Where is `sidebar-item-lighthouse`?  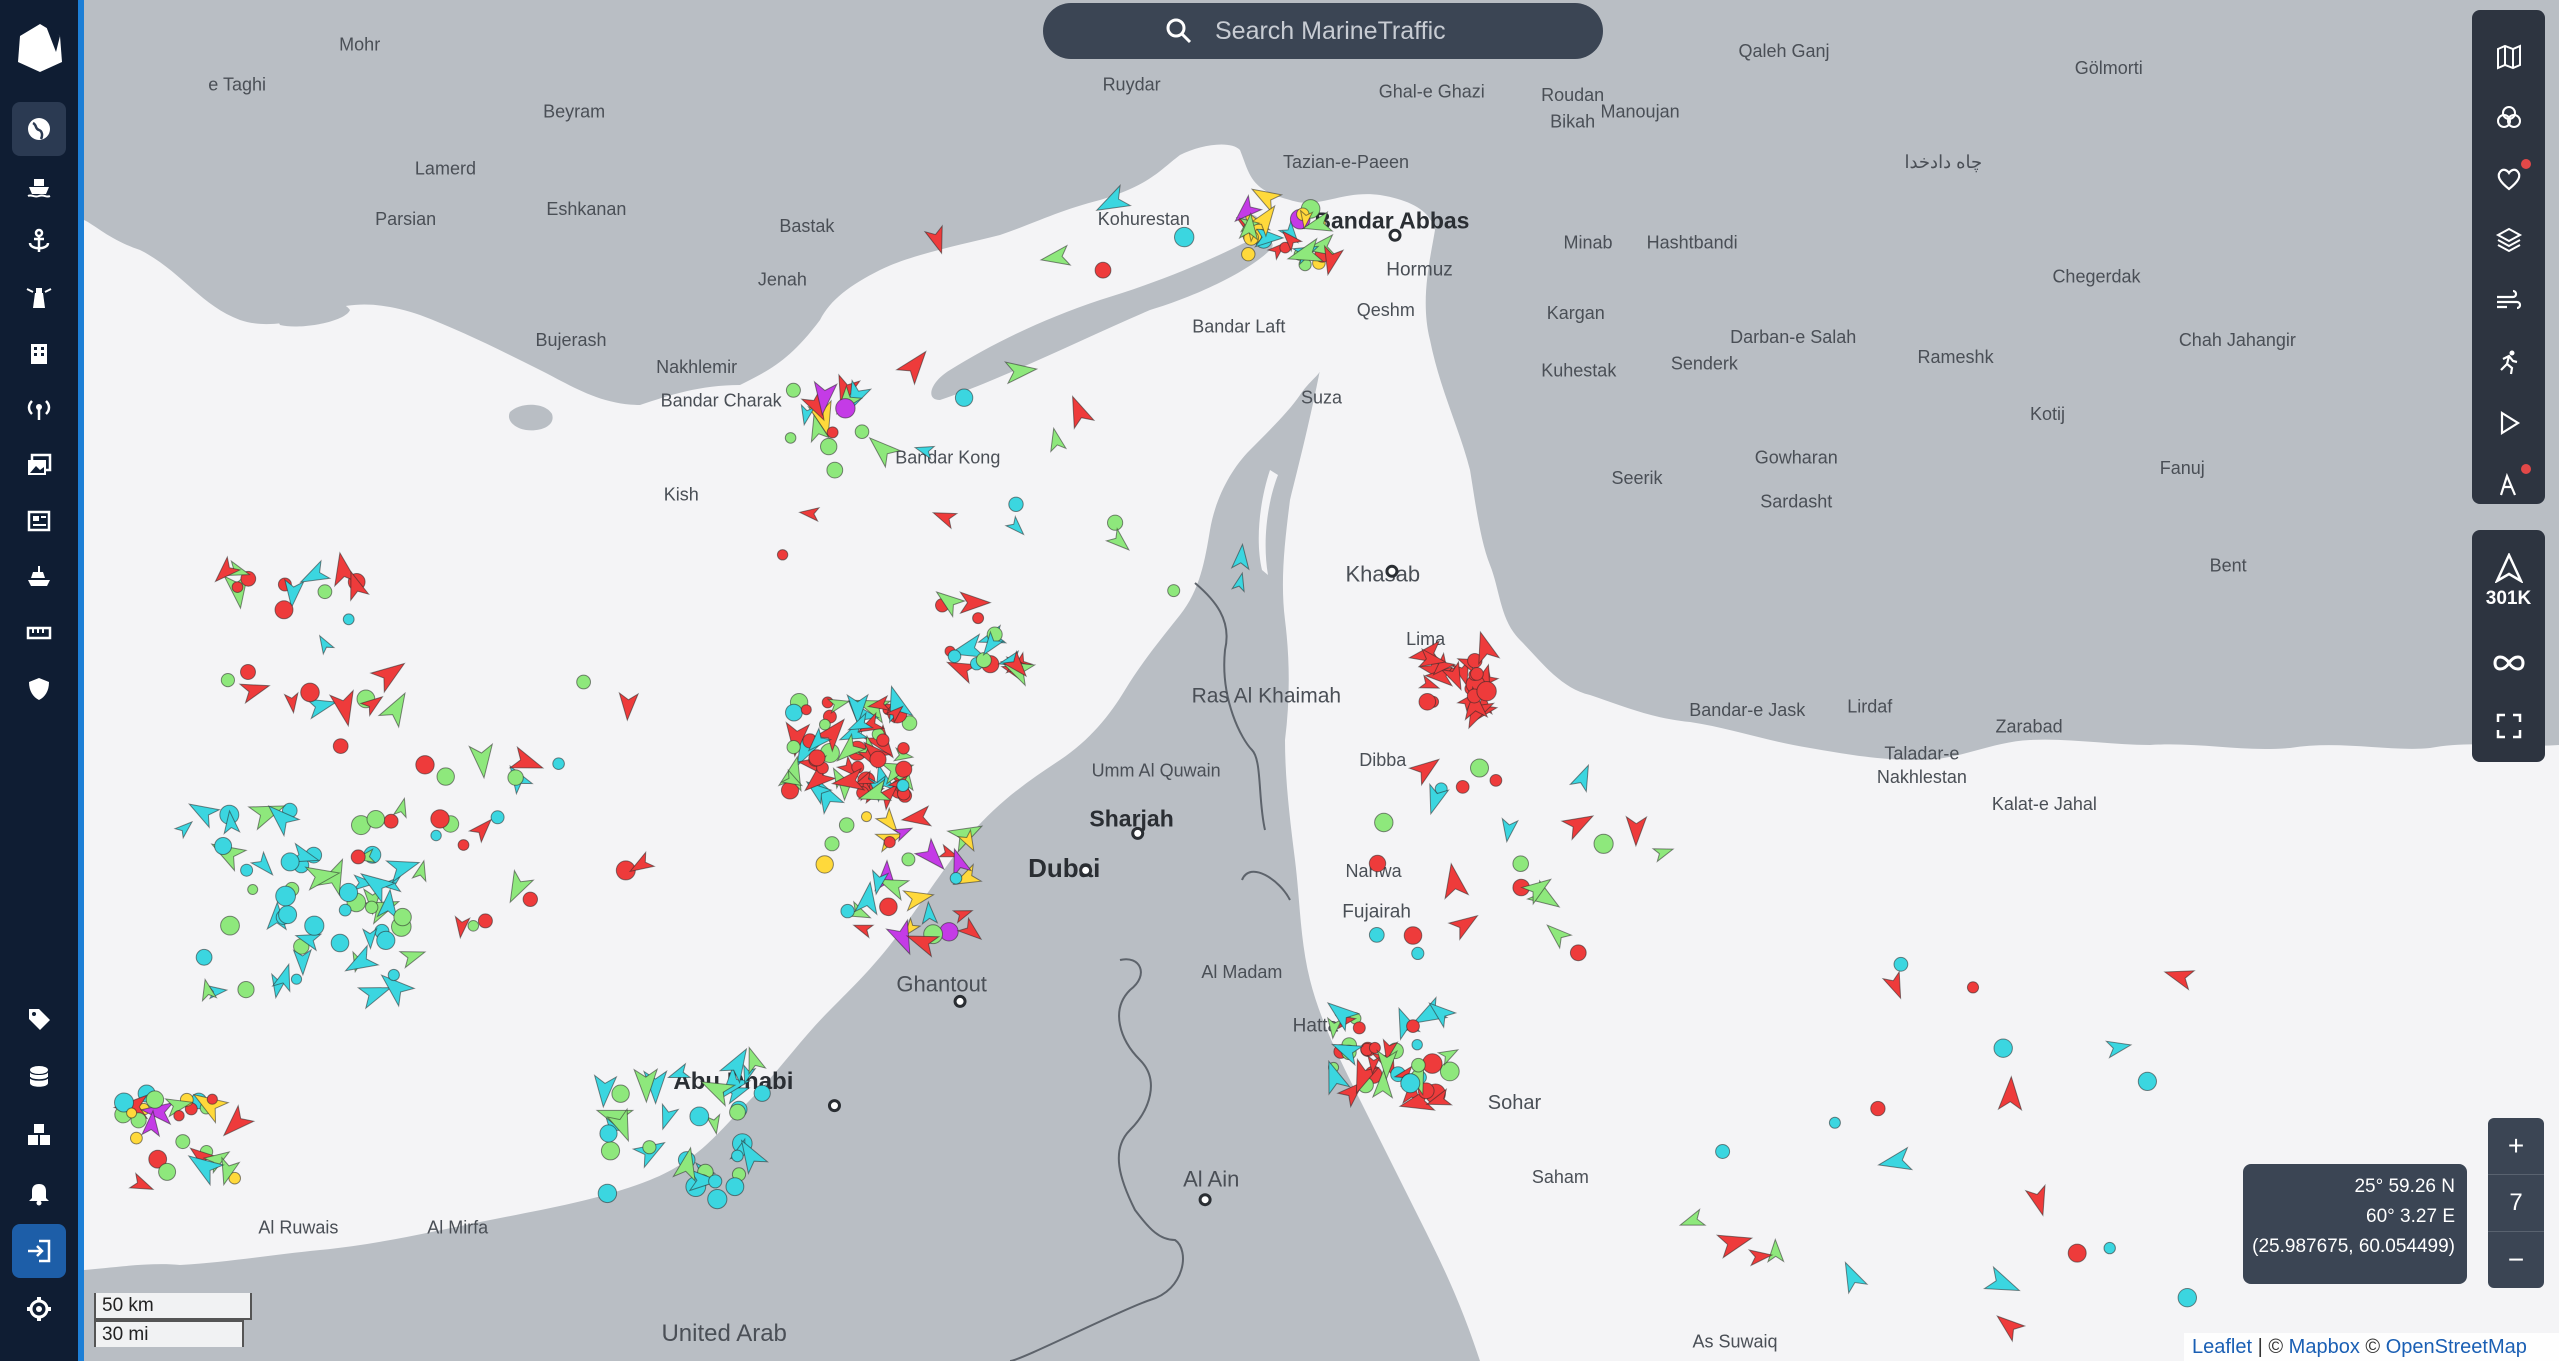
sidebar-item-lighthouse is located at coordinates (39, 297).